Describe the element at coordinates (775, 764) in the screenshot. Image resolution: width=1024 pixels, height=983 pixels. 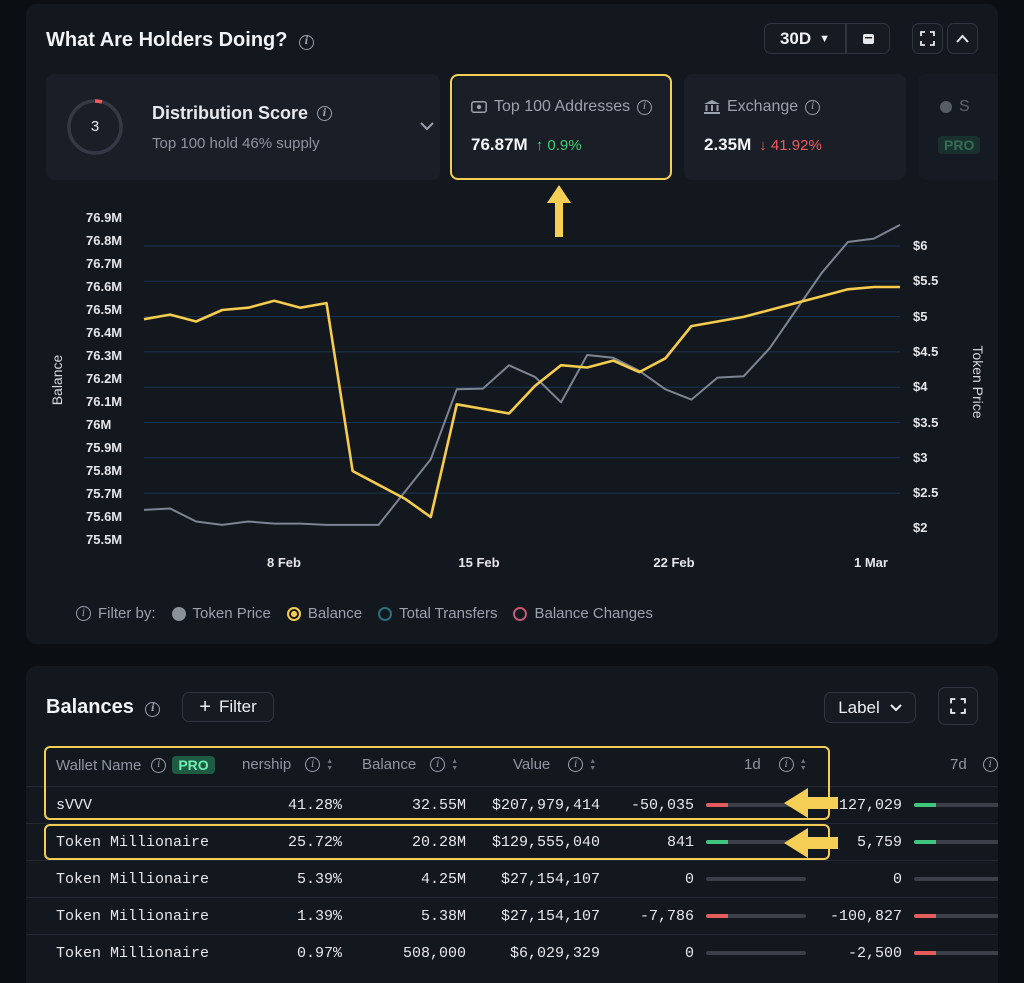
I see `col-1d: 1d i ▲ ▼` at that location.